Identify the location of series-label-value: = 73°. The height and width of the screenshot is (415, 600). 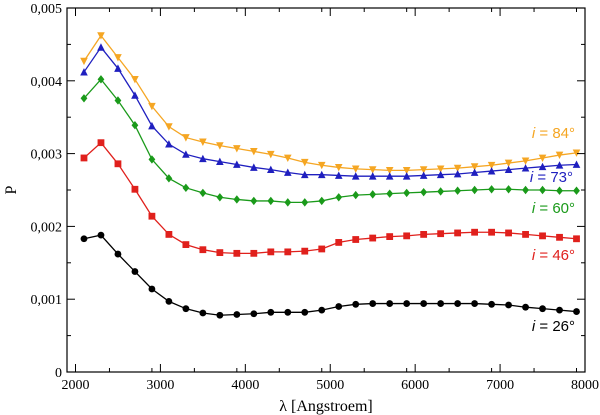
(553, 177).